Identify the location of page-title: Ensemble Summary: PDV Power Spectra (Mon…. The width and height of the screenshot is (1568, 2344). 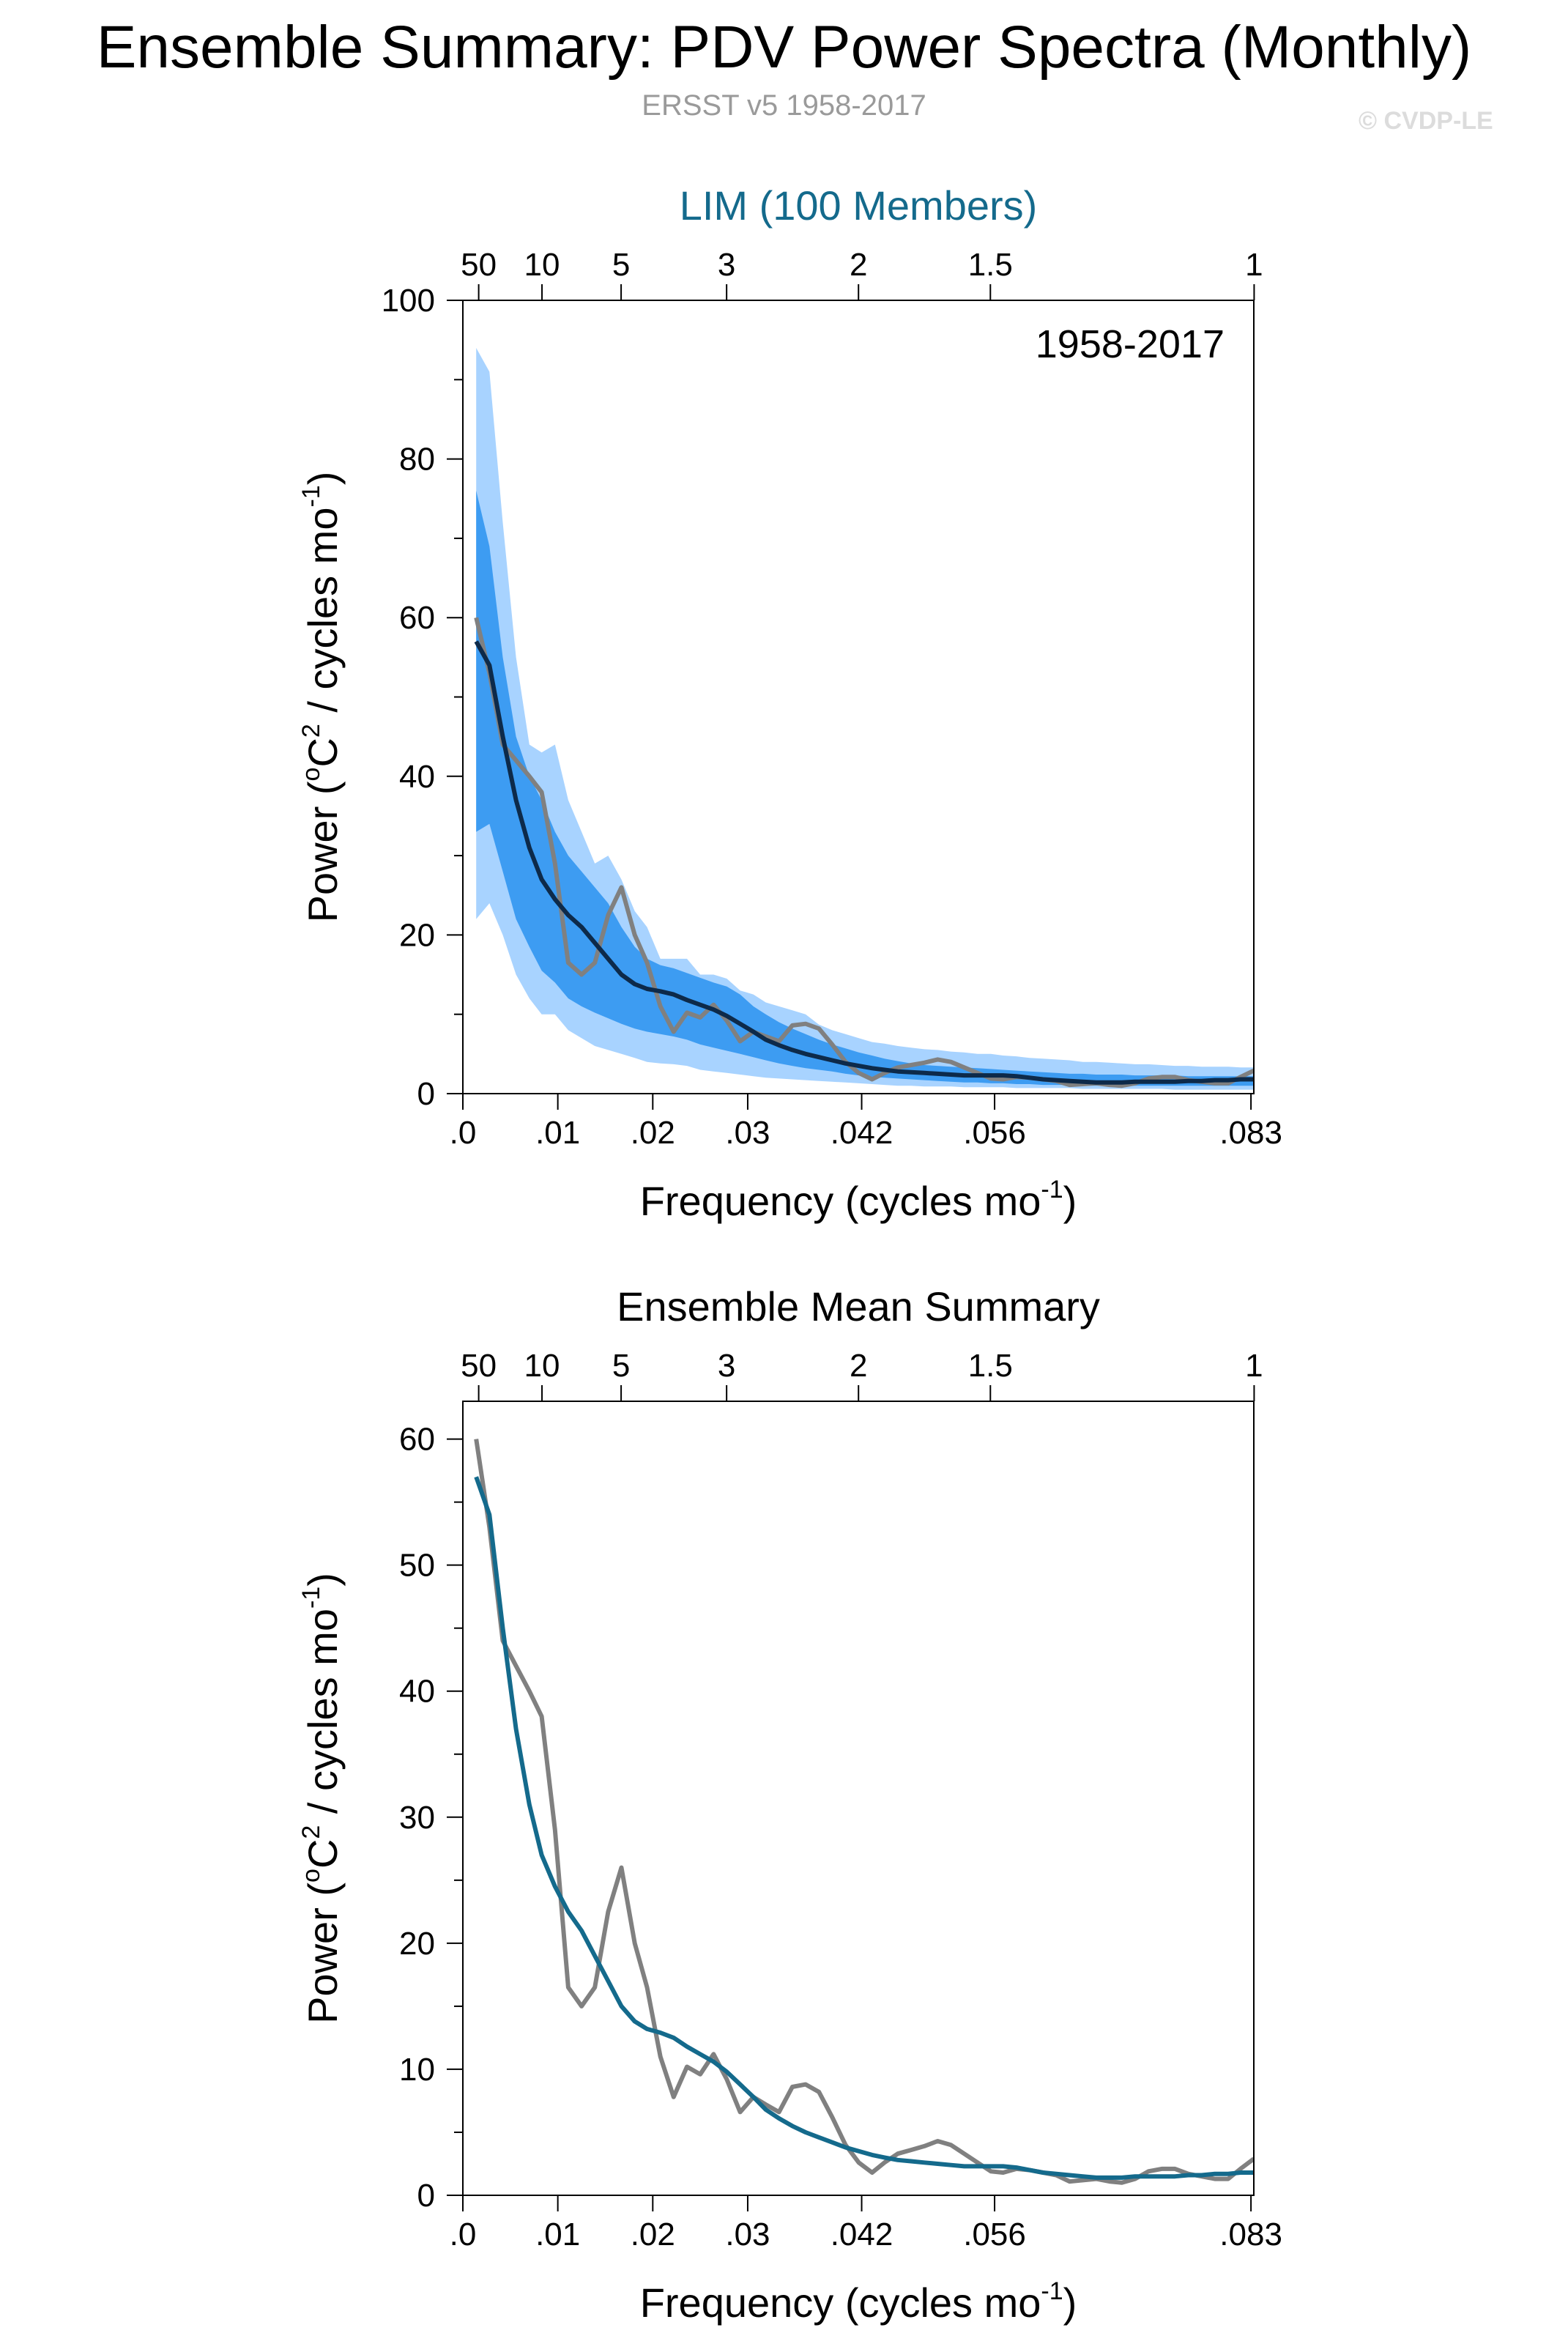
(784, 48).